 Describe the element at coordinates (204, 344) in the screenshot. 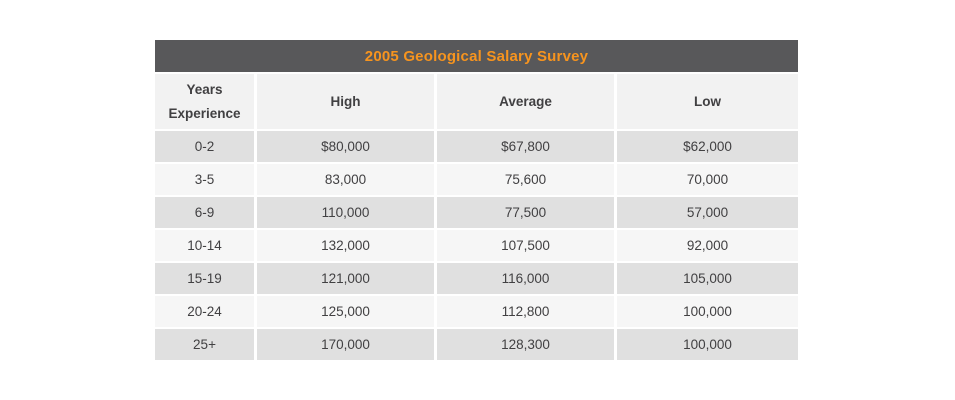

I see `row-label: 25+` at that location.